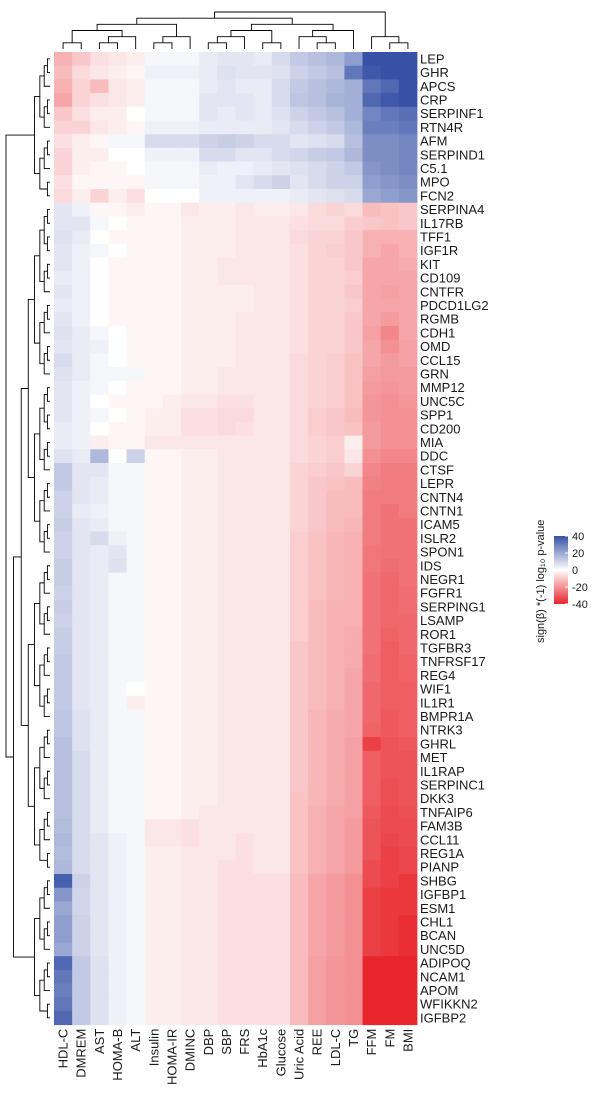 The image size is (594, 1120). I want to click on row-label: GRN, so click(434, 373).